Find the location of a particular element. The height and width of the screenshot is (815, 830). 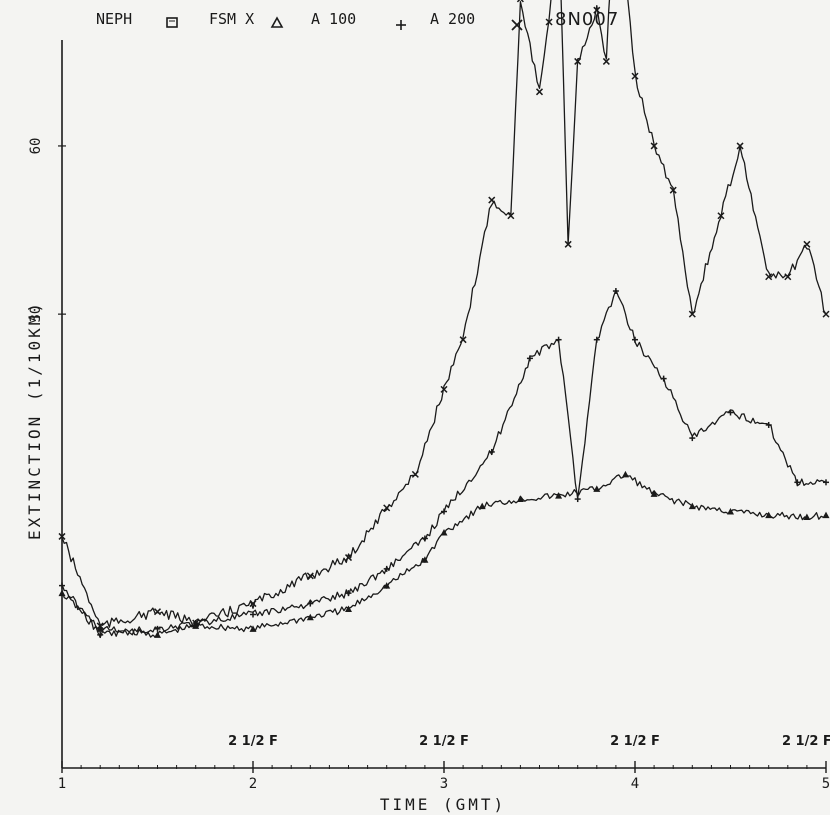

y-tick-label: 60 is located at coordinates (36, 146).